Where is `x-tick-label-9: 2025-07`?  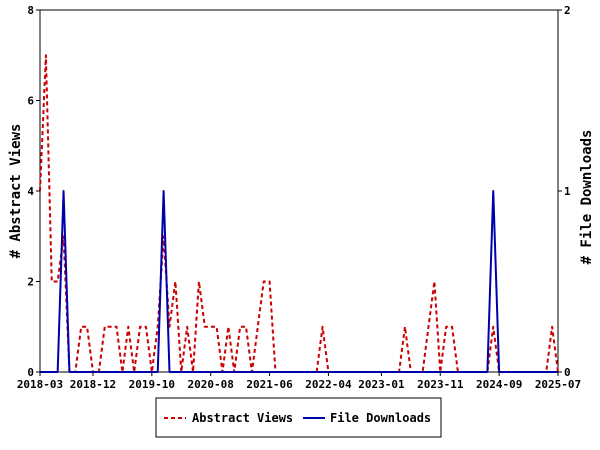 x-tick-label-9: 2025-07 is located at coordinates (558, 384).